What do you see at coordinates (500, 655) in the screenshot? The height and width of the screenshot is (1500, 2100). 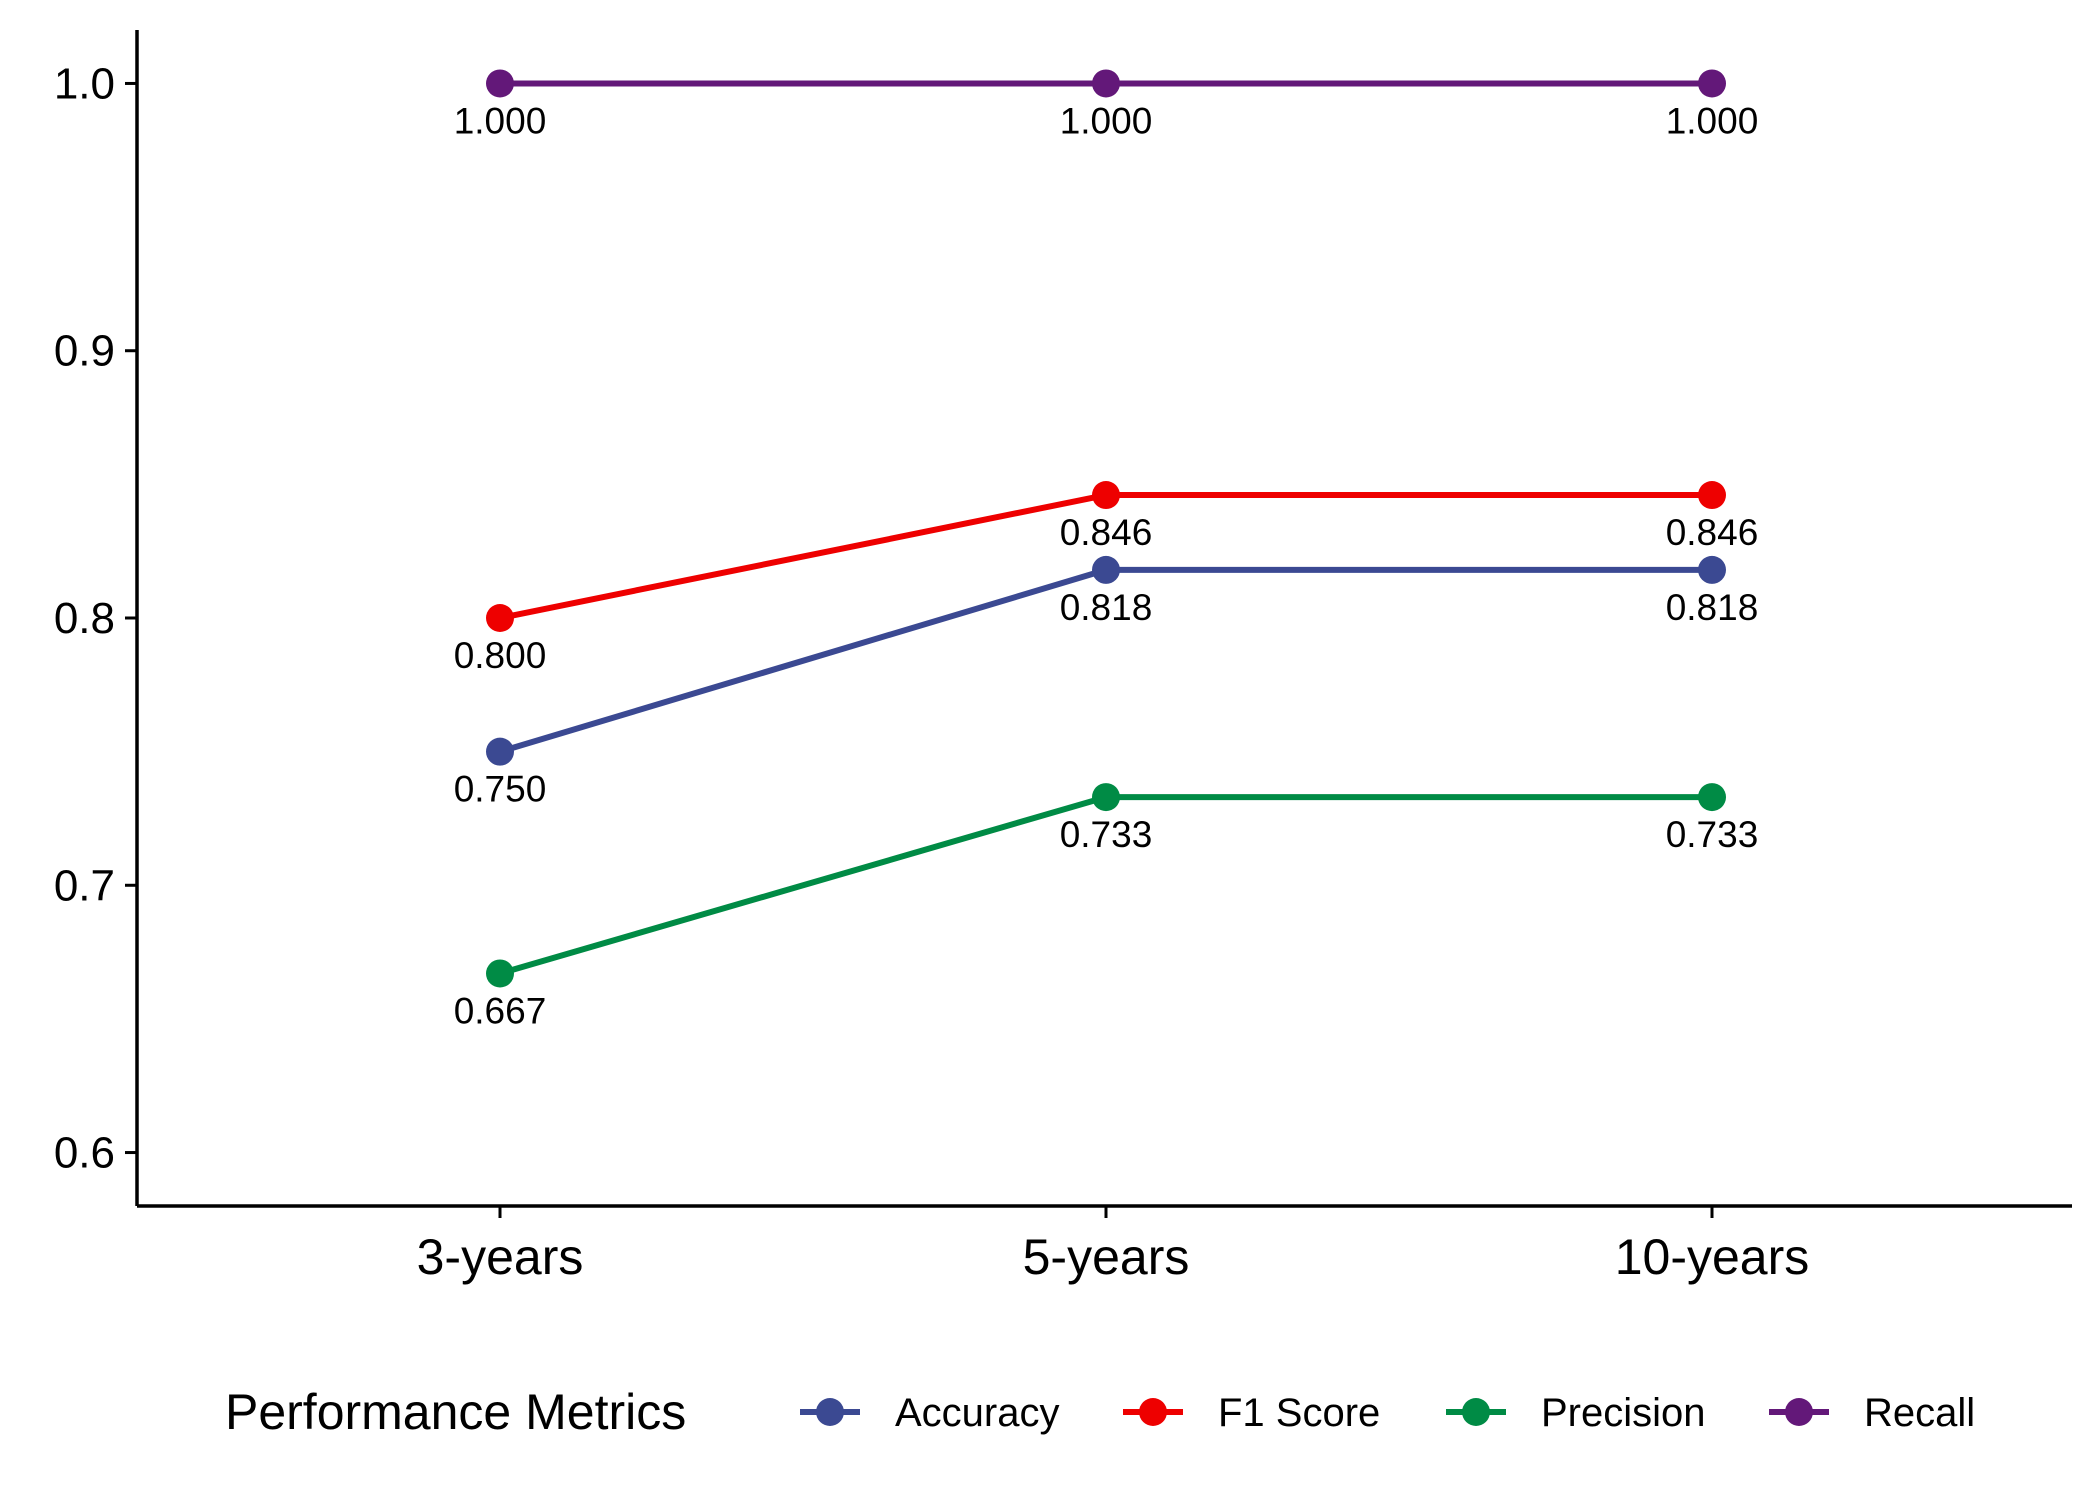 I see `data-label-f1-score: 0.800` at bounding box center [500, 655].